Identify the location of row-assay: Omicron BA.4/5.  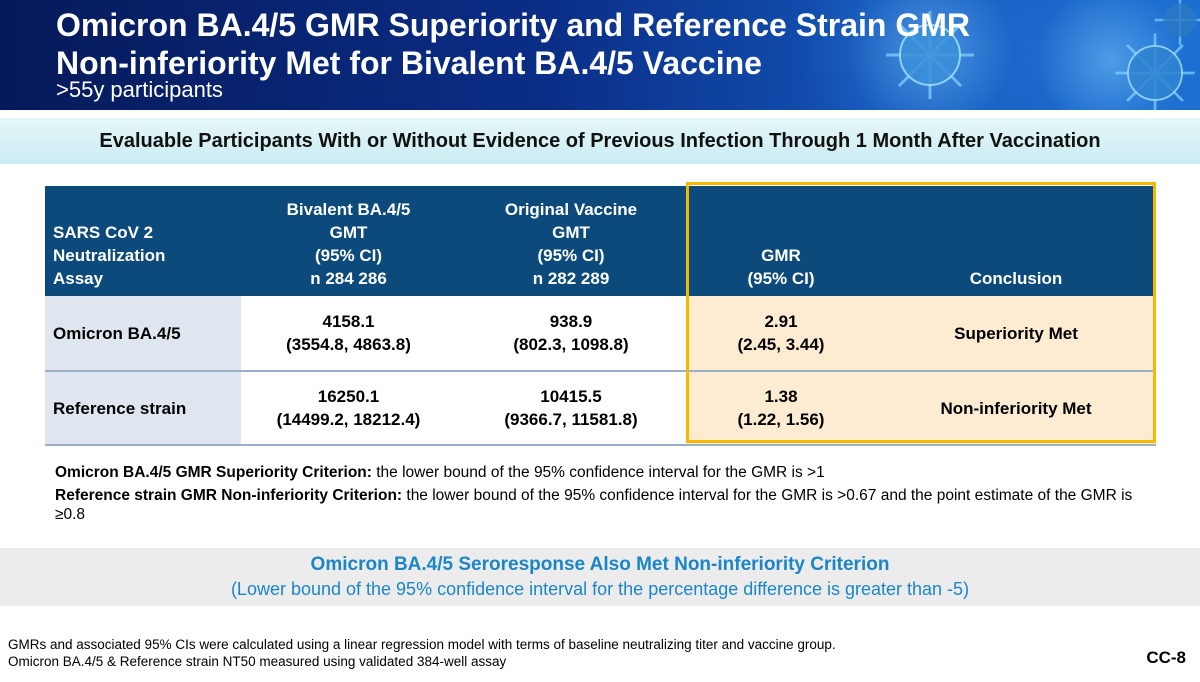
(143, 334).